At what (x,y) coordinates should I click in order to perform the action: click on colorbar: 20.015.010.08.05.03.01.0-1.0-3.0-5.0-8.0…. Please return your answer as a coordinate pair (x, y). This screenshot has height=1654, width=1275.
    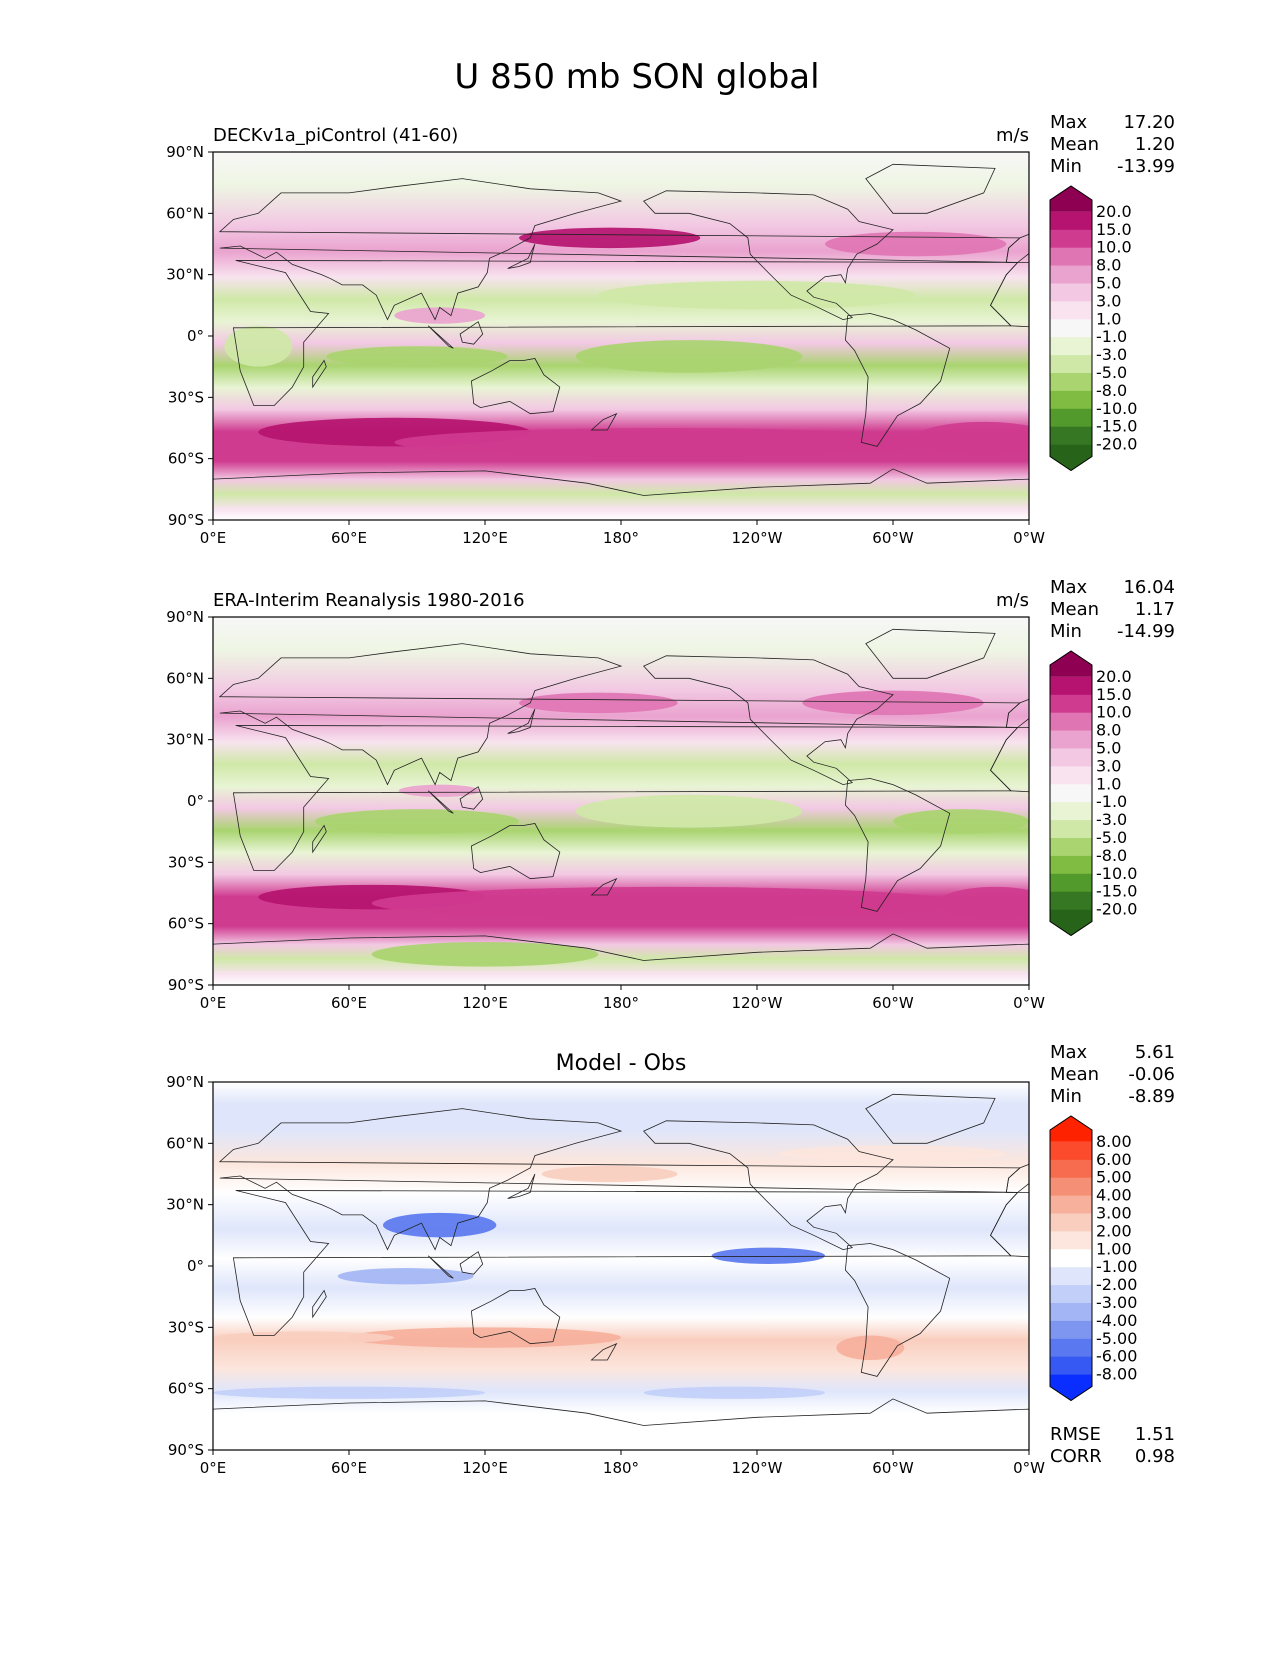
    Looking at the image, I should click on (1093, 328).